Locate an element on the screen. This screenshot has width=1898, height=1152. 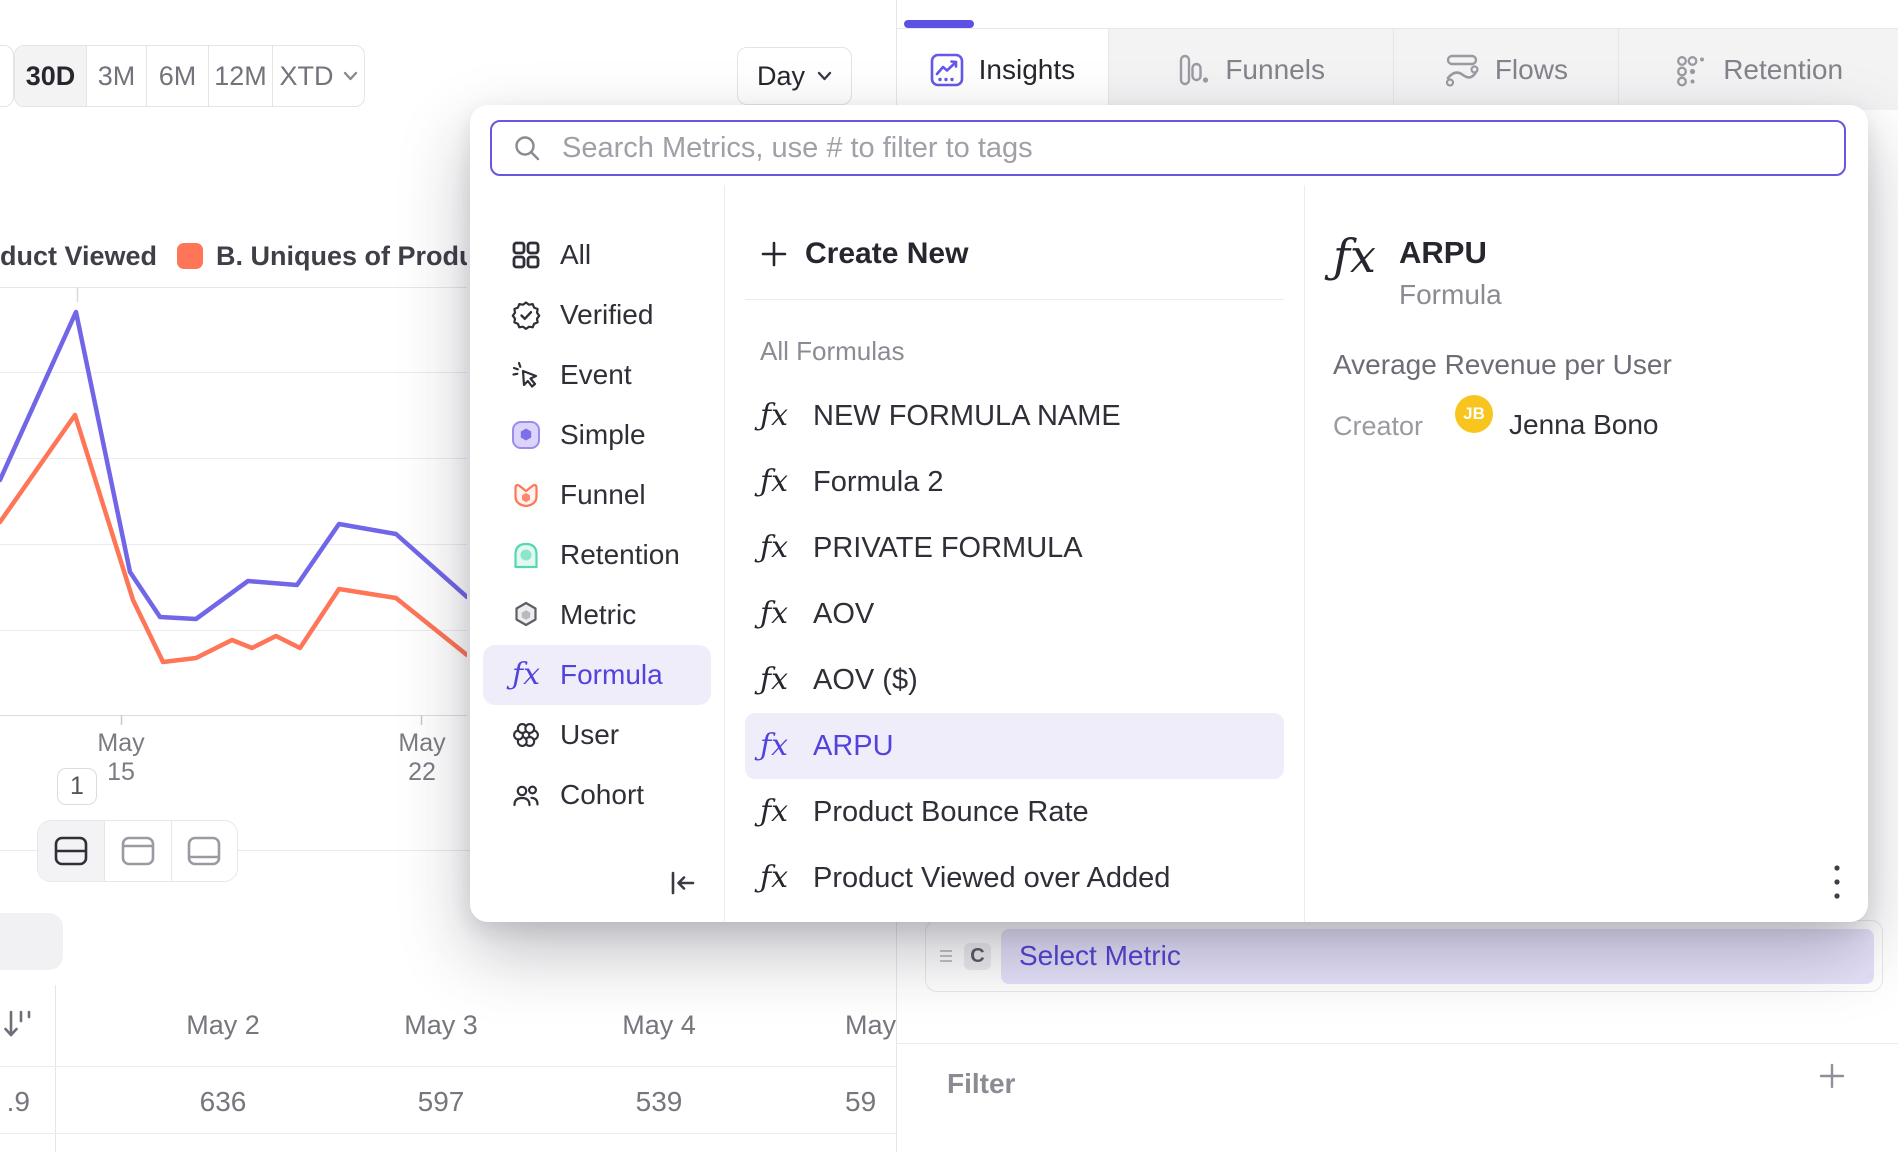
table-column-divider is located at coordinates (55, 1068).